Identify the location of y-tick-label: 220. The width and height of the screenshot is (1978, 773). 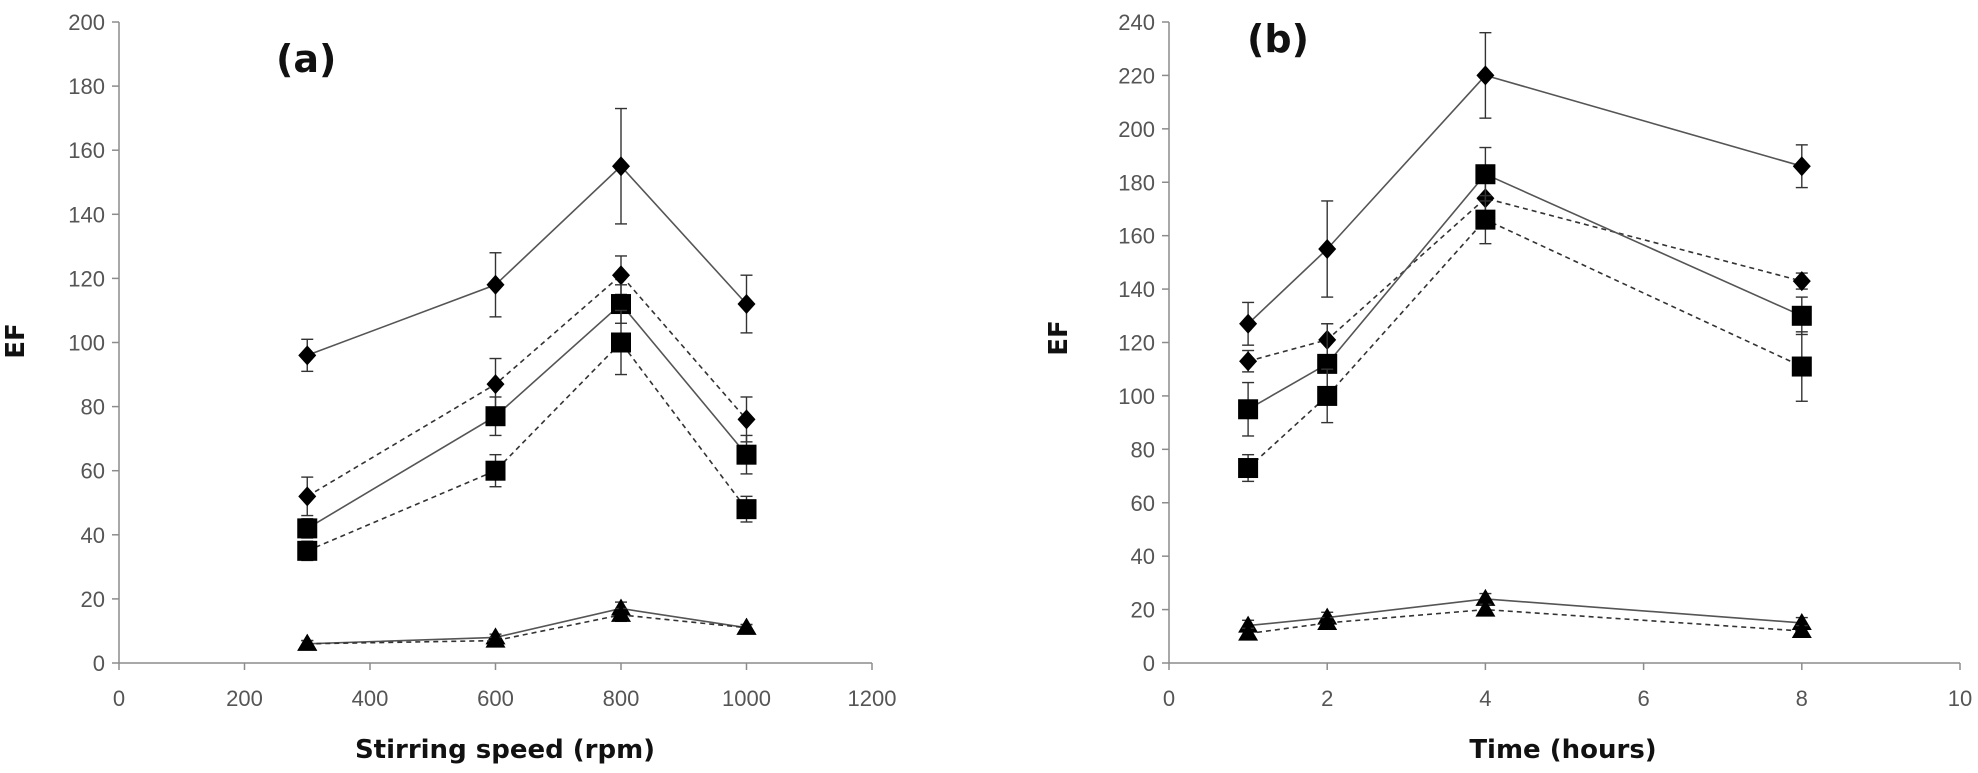
(1136, 75).